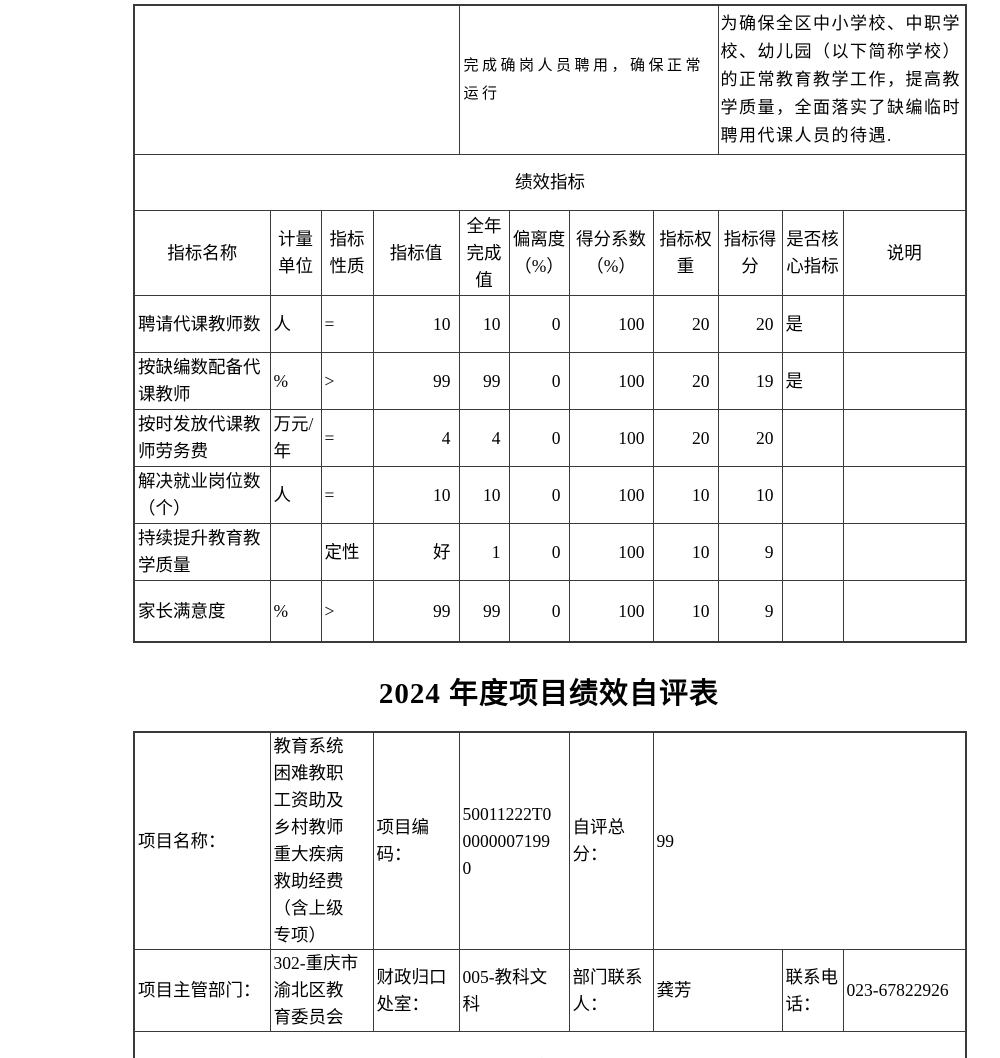  I want to click on col-header-deviation: 偏离度（%）, so click(539, 253).